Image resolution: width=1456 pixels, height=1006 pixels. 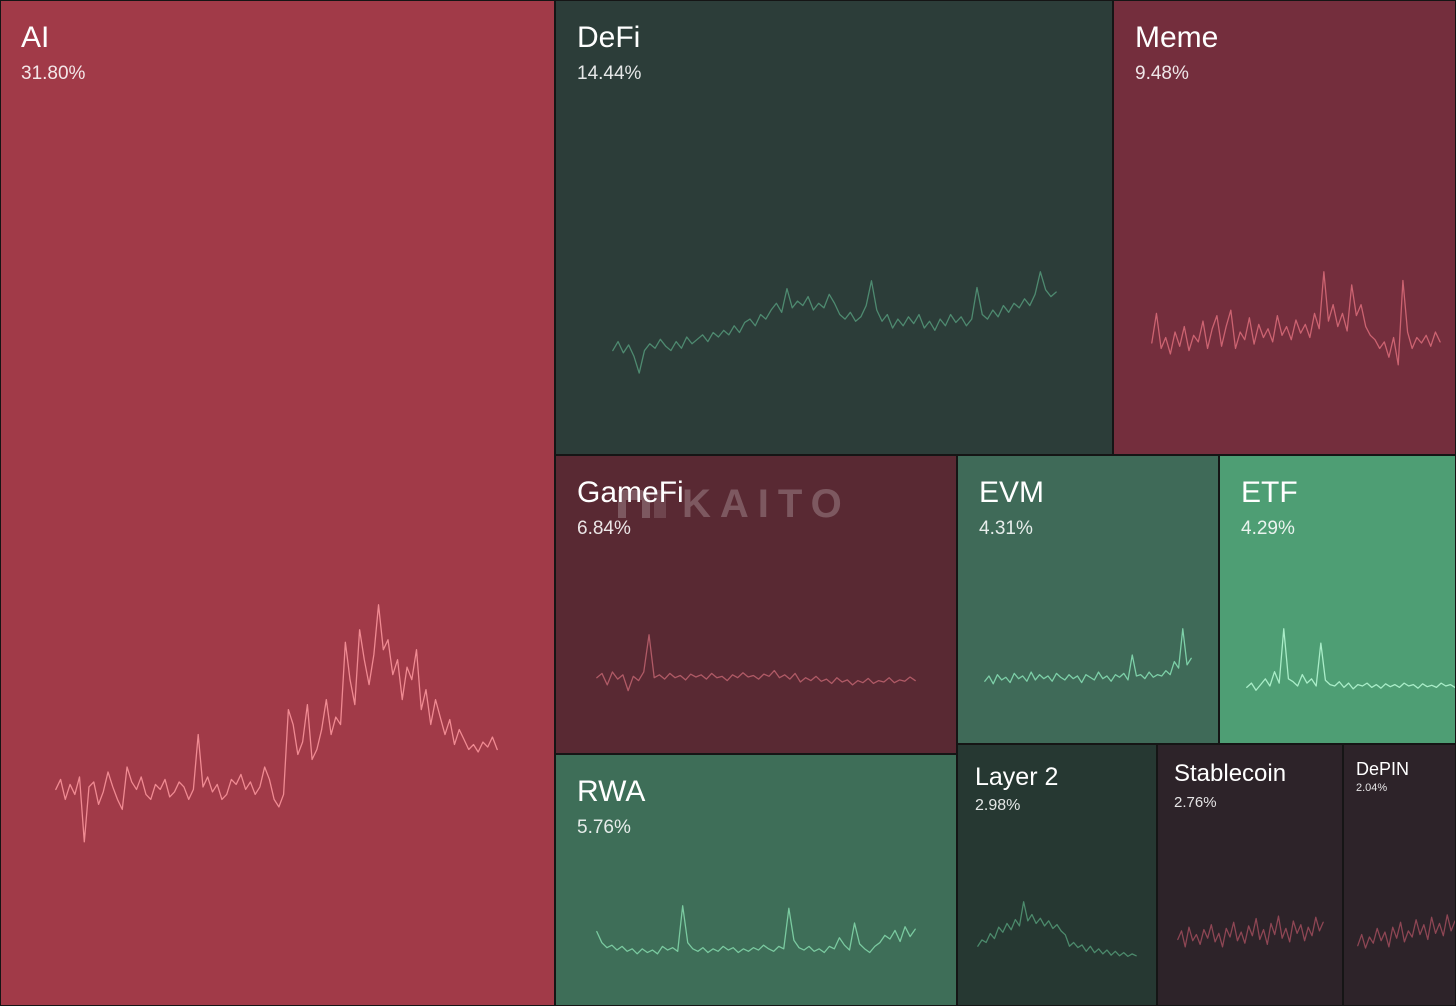 I want to click on sparkline-ai-line, so click(x=276, y=723).